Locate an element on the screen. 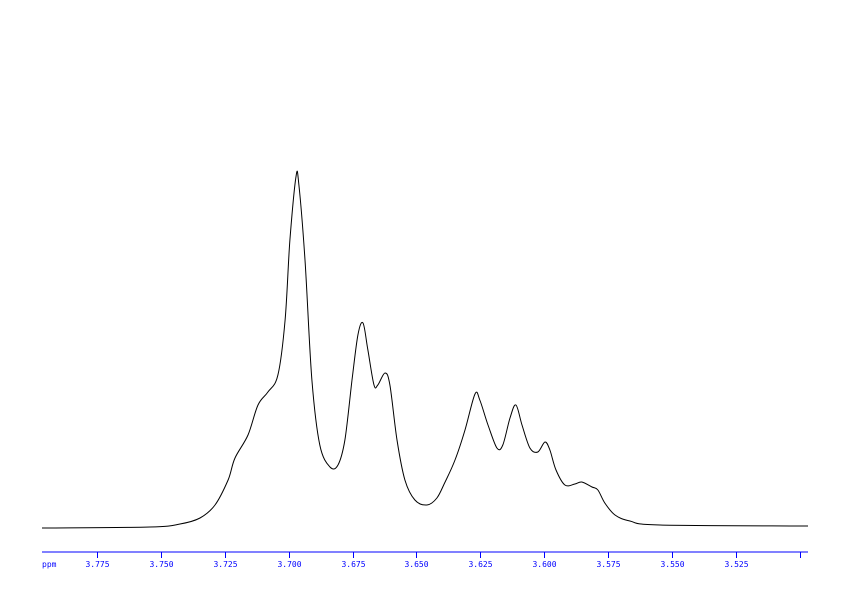  x-tick-label: 3.625 is located at coordinates (480, 564).